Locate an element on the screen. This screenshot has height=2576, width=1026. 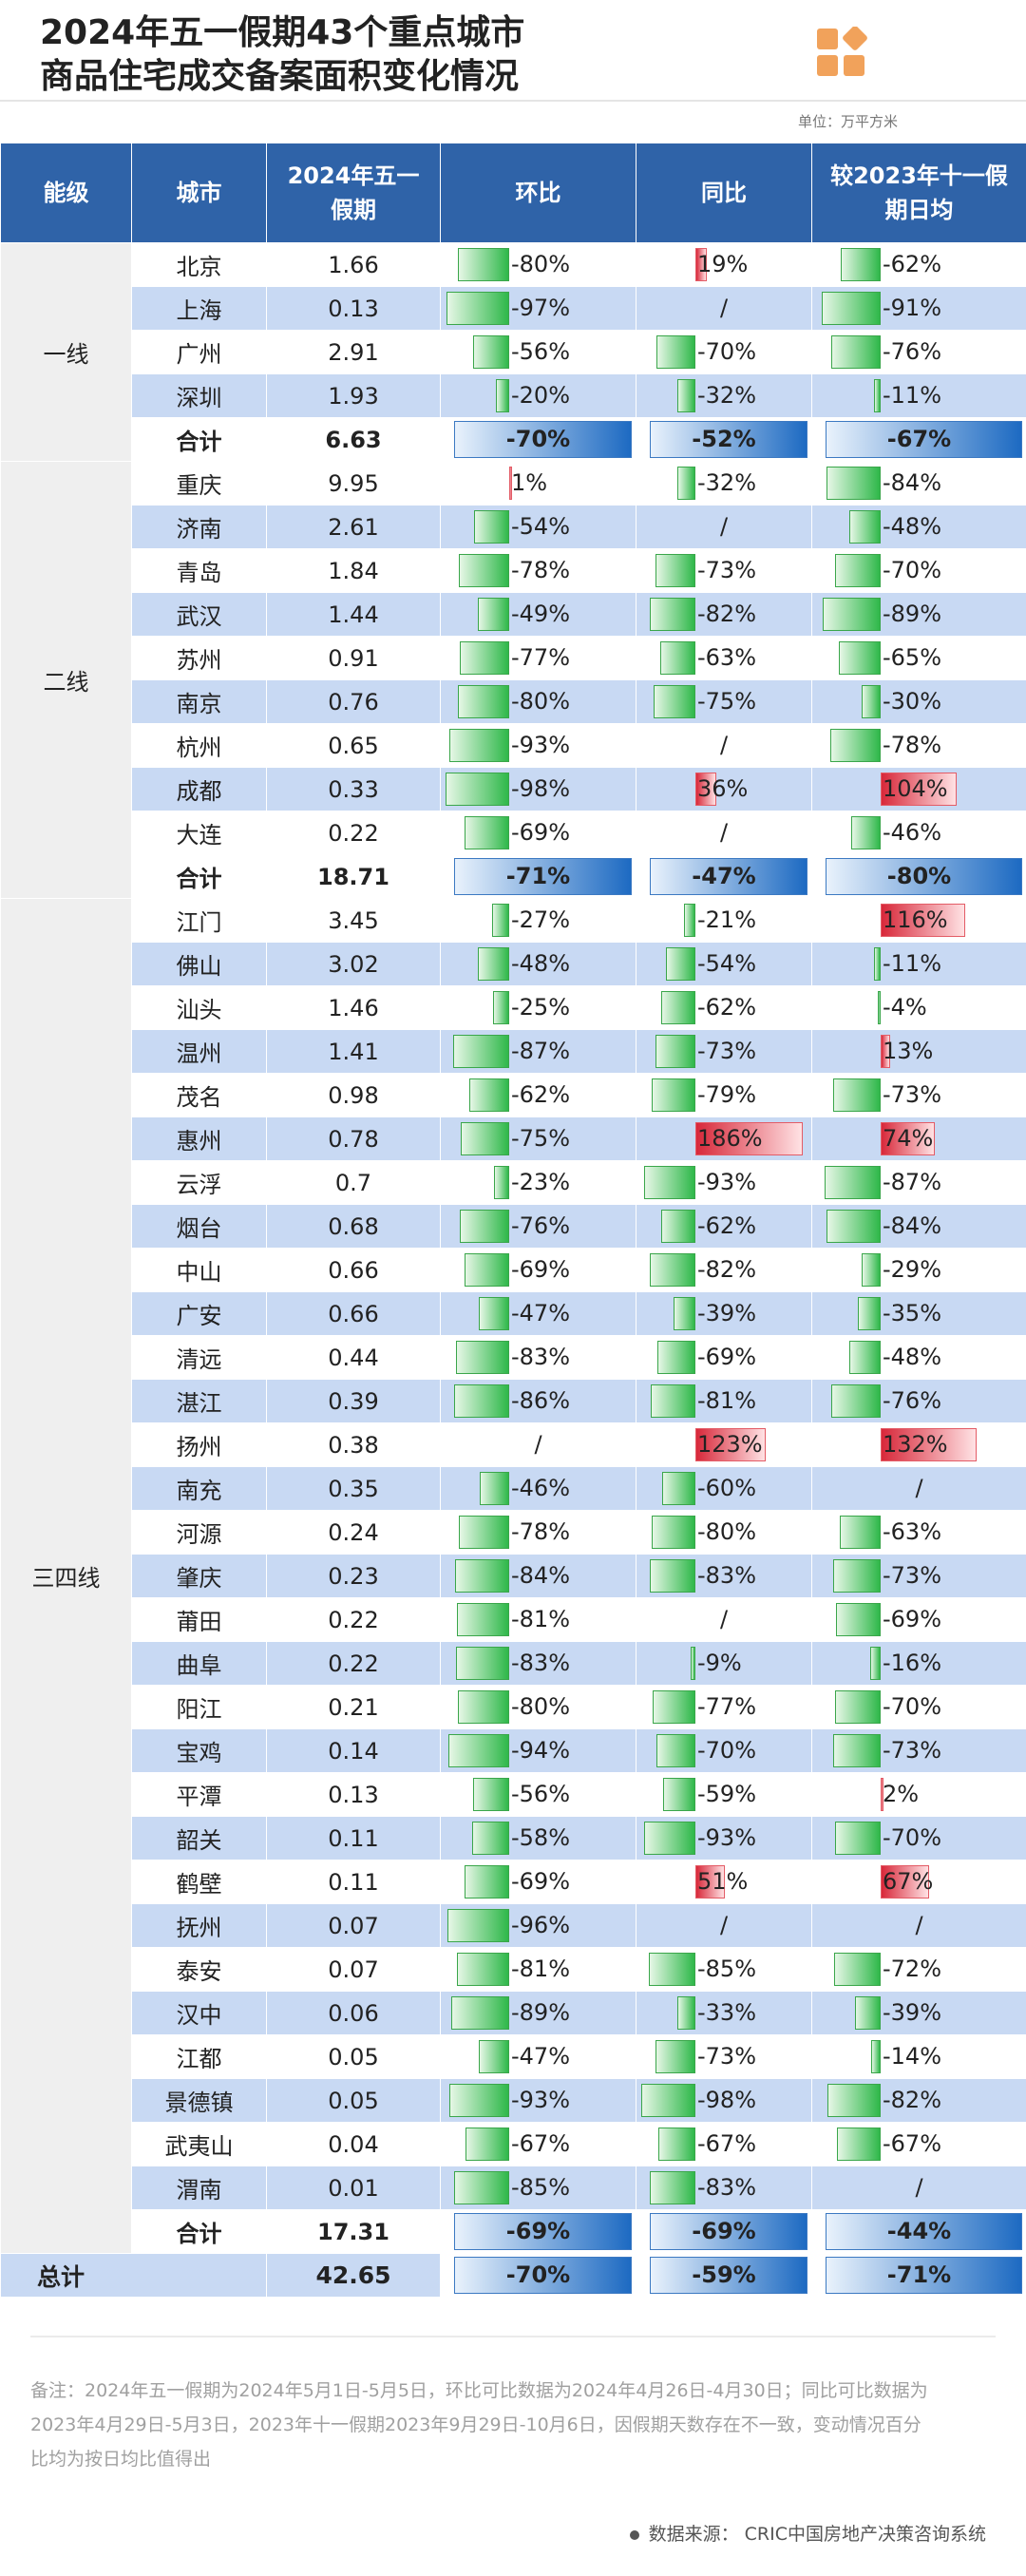
value-yoy: -47% is located at coordinates (724, 876).